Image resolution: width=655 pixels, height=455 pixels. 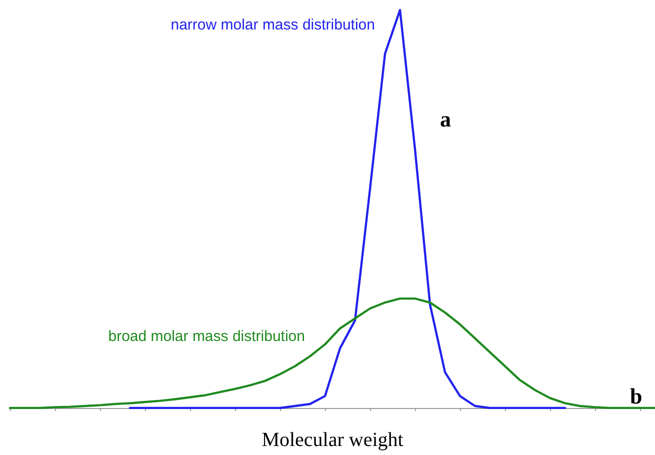 What do you see at coordinates (636, 396) in the screenshot?
I see `annotation: b` at bounding box center [636, 396].